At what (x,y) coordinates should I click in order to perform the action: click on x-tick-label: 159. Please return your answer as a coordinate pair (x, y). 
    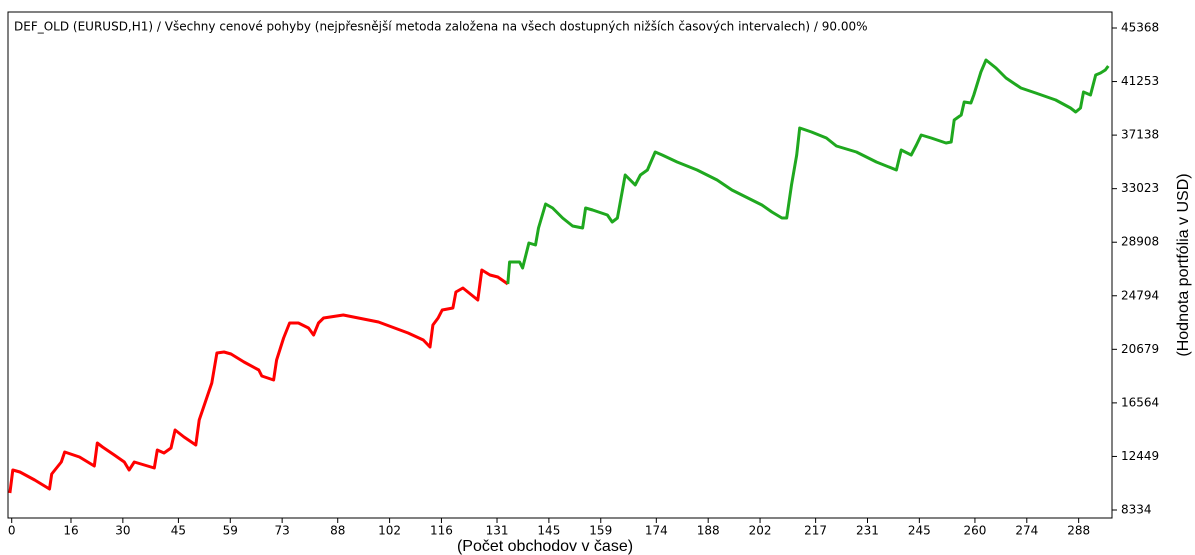
    Looking at the image, I should click on (600, 531).